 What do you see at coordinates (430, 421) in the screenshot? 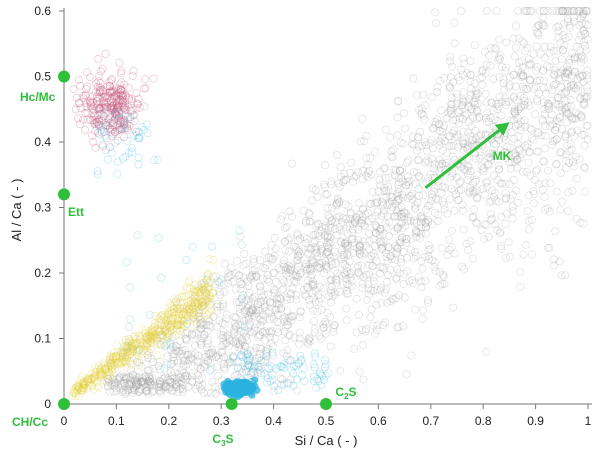
I see `x-tick-label-7: 0.7` at bounding box center [430, 421].